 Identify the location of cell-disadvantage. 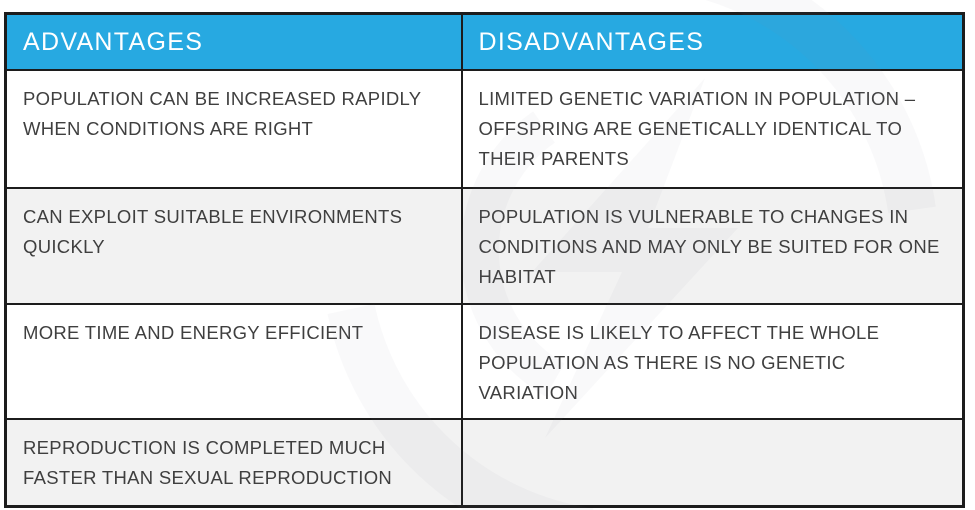
(712, 462).